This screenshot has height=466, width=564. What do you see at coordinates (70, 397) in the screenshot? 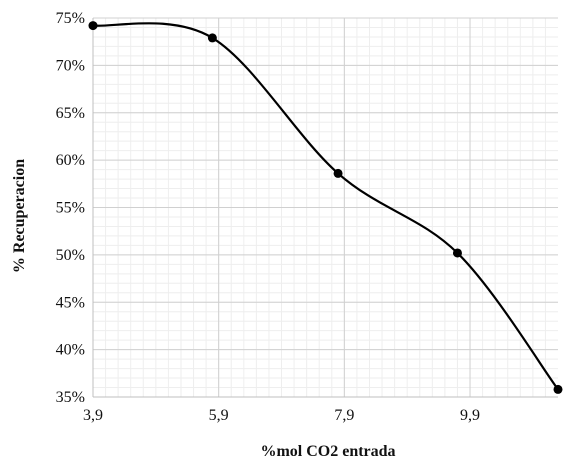
I see `y-tick-label: 35%` at bounding box center [70, 397].